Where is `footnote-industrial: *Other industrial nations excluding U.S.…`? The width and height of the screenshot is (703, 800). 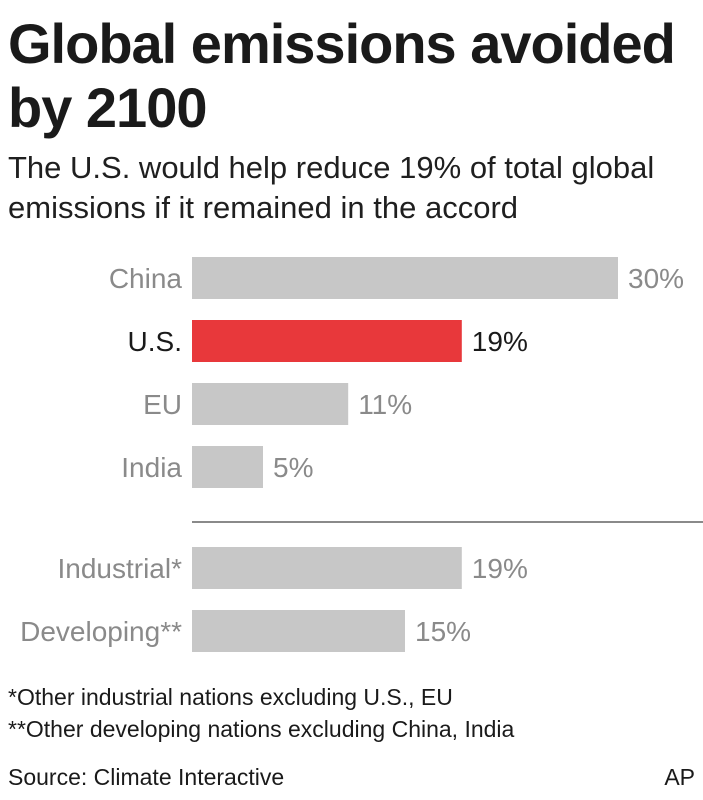 footnote-industrial: *Other industrial nations excluding U.S.… is located at coordinates (230, 697).